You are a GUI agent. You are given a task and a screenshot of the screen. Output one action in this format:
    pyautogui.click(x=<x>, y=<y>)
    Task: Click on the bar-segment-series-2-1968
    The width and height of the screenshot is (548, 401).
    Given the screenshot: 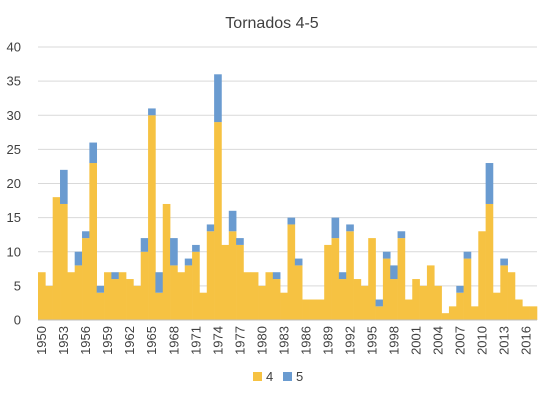 What is the action you would take?
    pyautogui.click(x=174, y=252)
    